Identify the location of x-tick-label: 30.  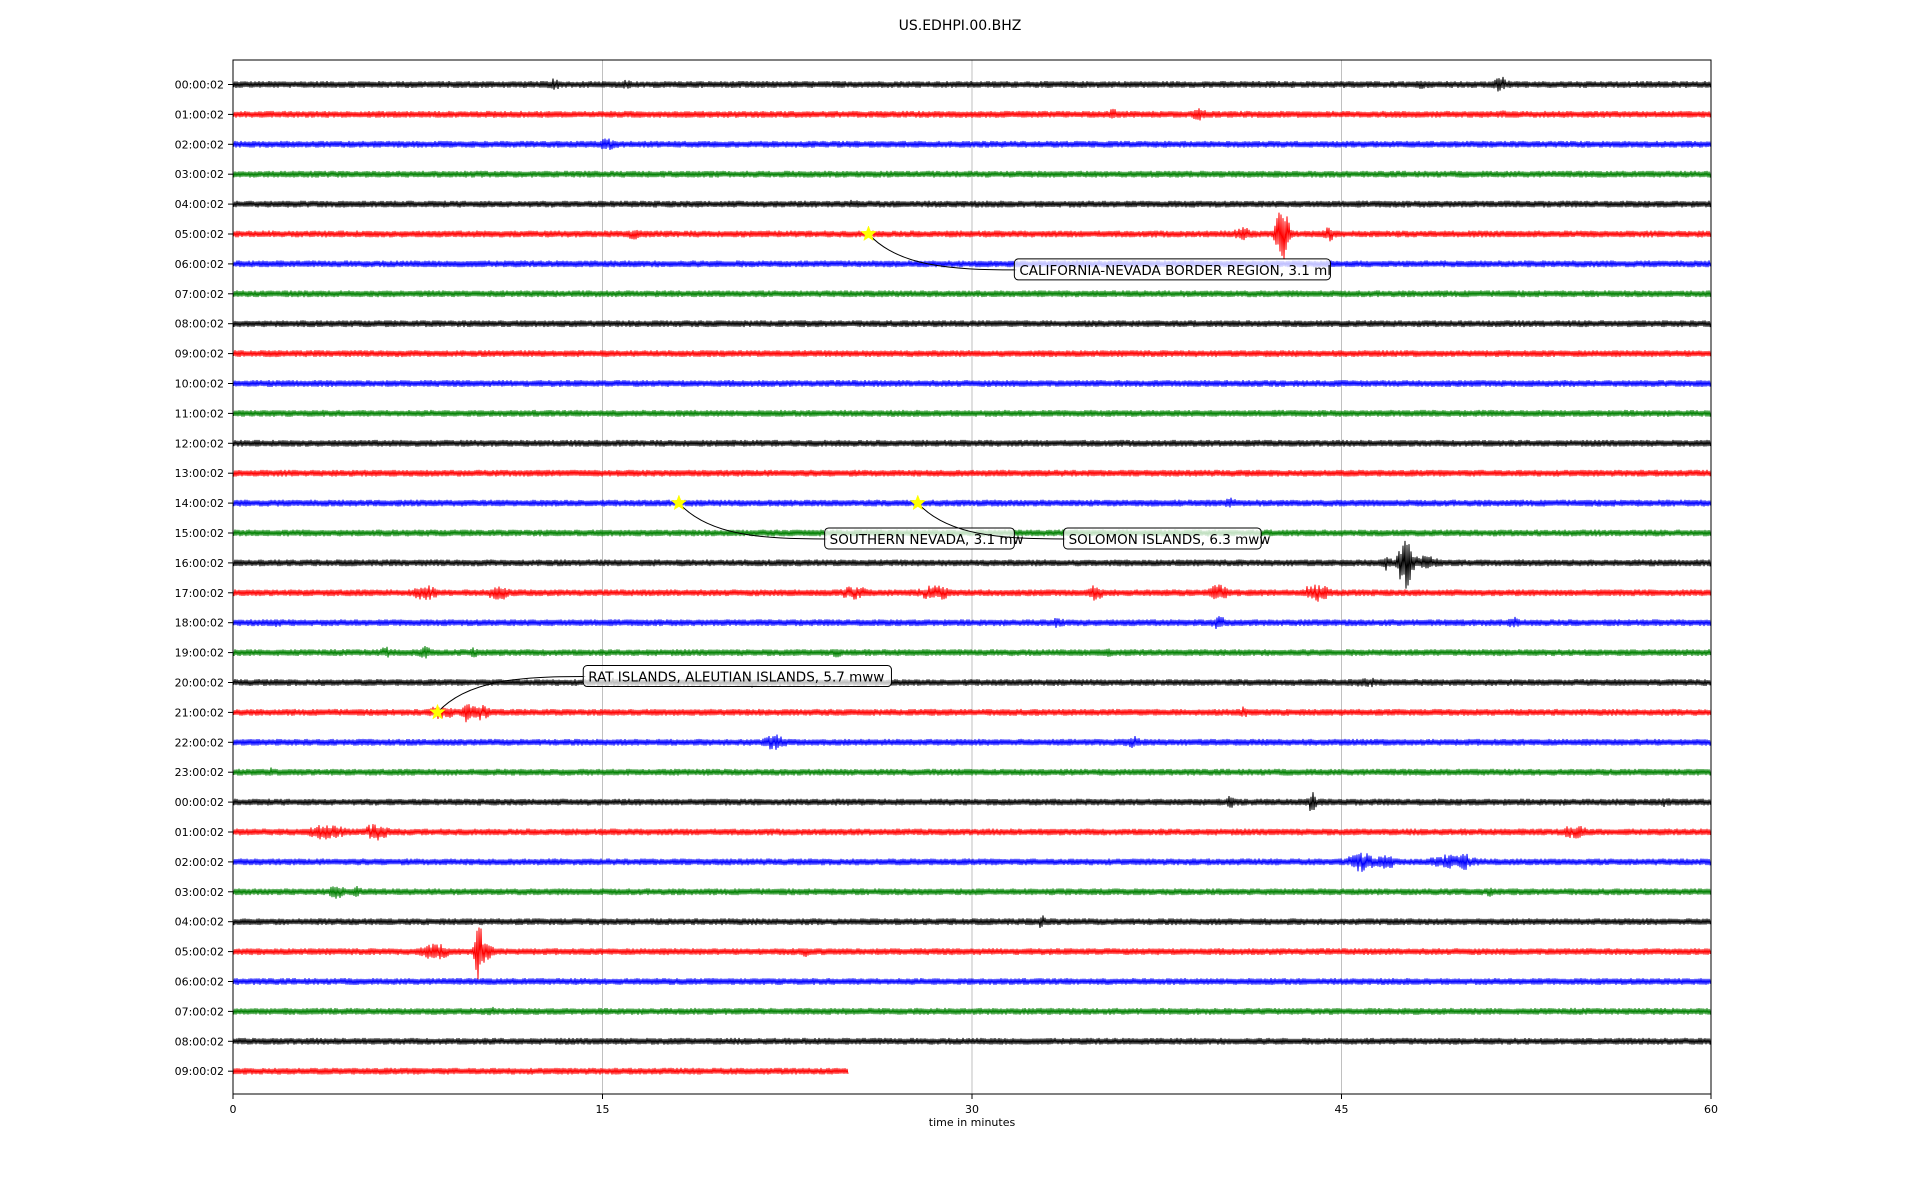
(972, 1109).